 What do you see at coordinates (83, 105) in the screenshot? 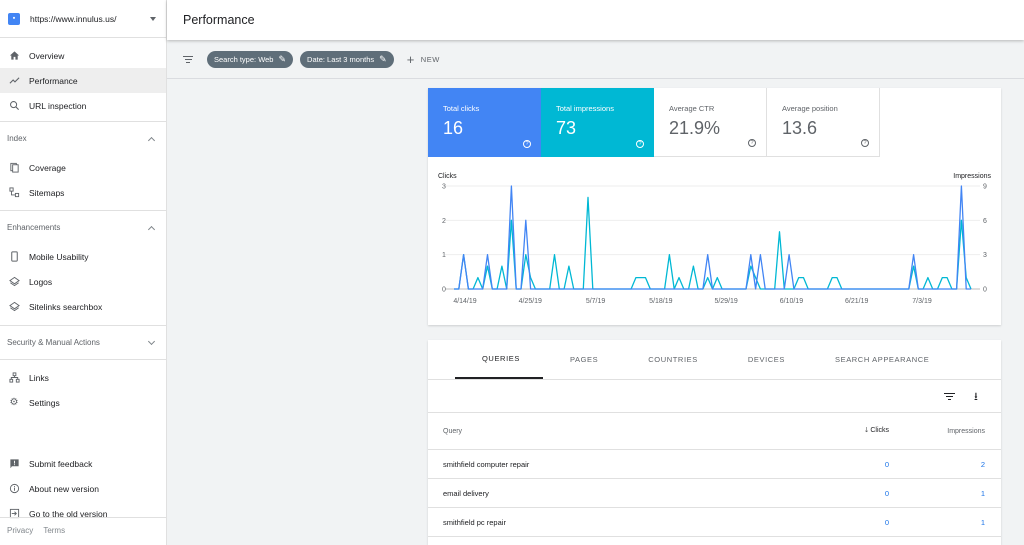
I see `nav-url-inspection: URL inspection` at bounding box center [83, 105].